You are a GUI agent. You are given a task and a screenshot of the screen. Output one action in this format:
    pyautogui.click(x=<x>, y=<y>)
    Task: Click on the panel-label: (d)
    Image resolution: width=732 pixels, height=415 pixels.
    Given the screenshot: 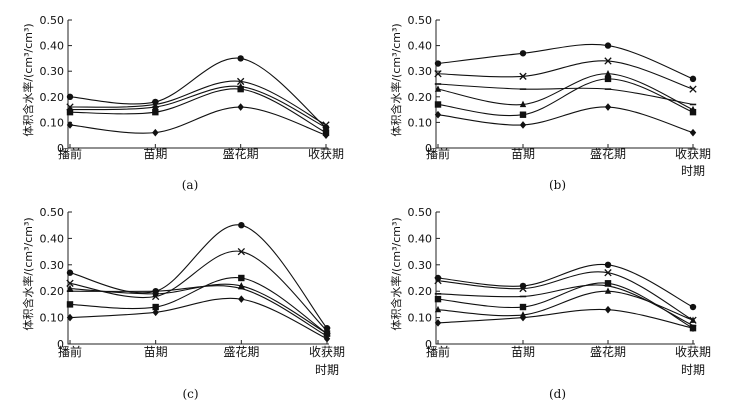 What is the action you would take?
    pyautogui.click(x=557, y=394)
    